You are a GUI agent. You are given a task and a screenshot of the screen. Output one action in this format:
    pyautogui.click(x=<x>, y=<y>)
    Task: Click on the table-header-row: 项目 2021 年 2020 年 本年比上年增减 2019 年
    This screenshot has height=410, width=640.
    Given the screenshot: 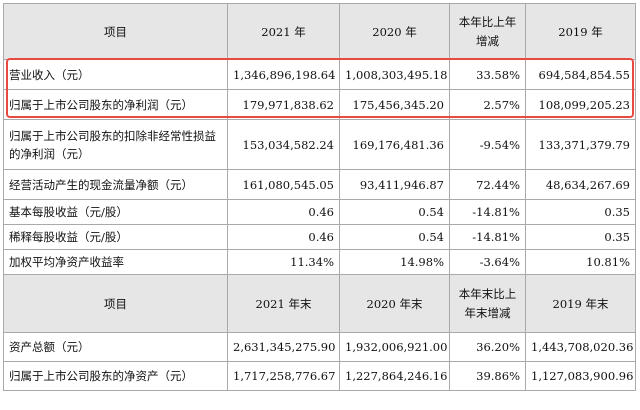 What is the action you would take?
    pyautogui.click(x=319, y=31)
    